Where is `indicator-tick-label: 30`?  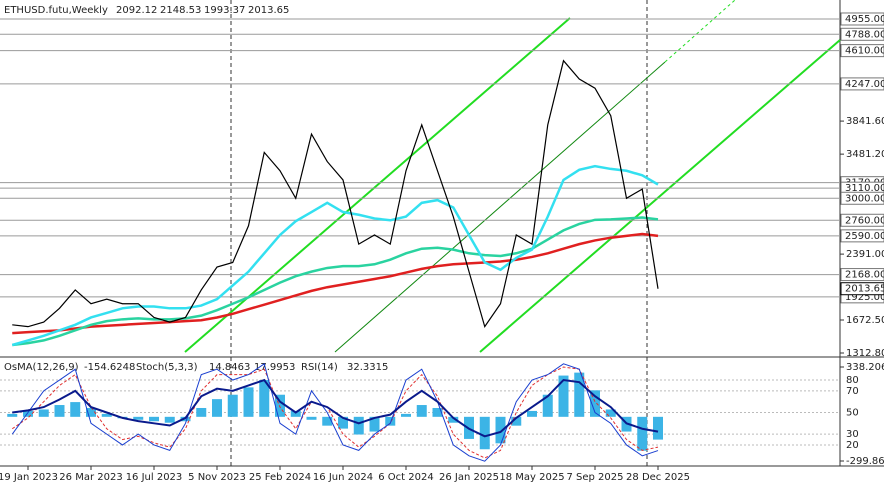 indicator-tick-label: 30 is located at coordinates (852, 434).